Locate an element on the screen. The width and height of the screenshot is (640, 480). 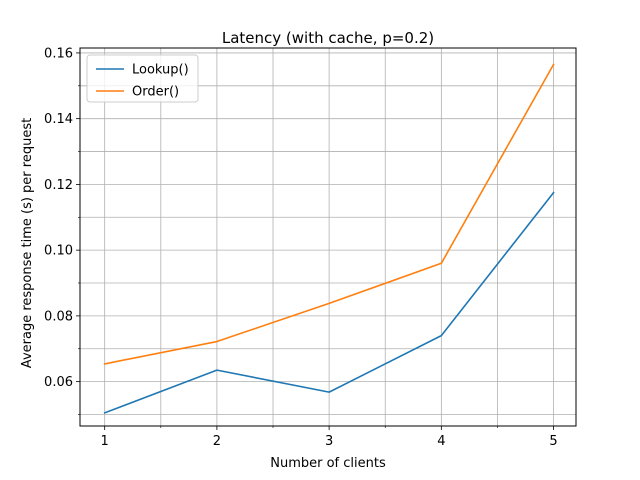
x-tick-label: 4 is located at coordinates (441, 441).